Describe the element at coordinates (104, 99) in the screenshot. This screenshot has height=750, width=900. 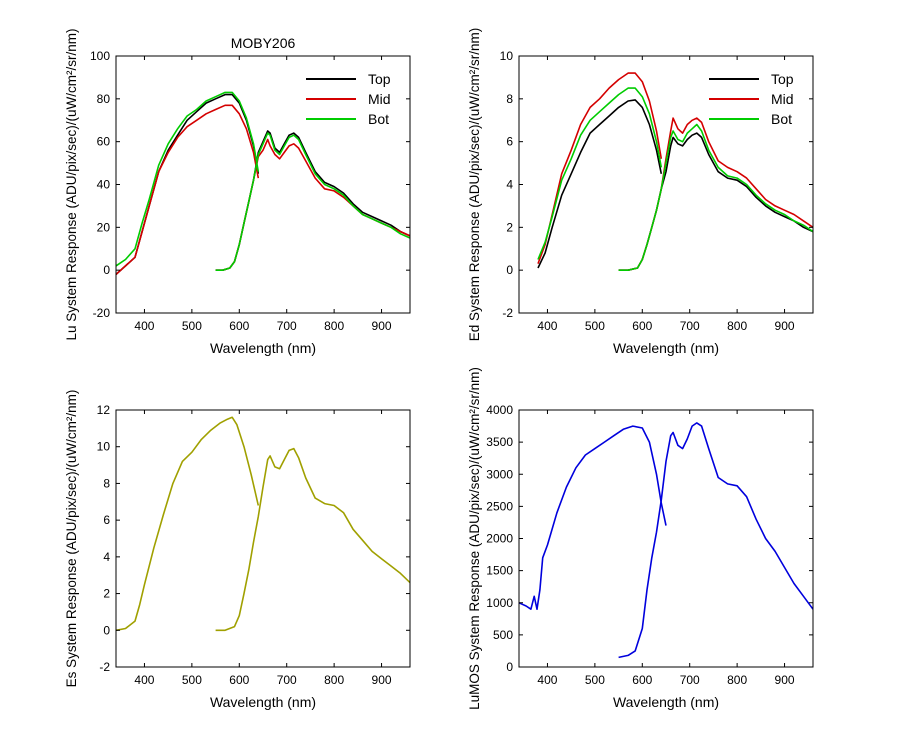
I see `y-tick-label: 80` at that location.